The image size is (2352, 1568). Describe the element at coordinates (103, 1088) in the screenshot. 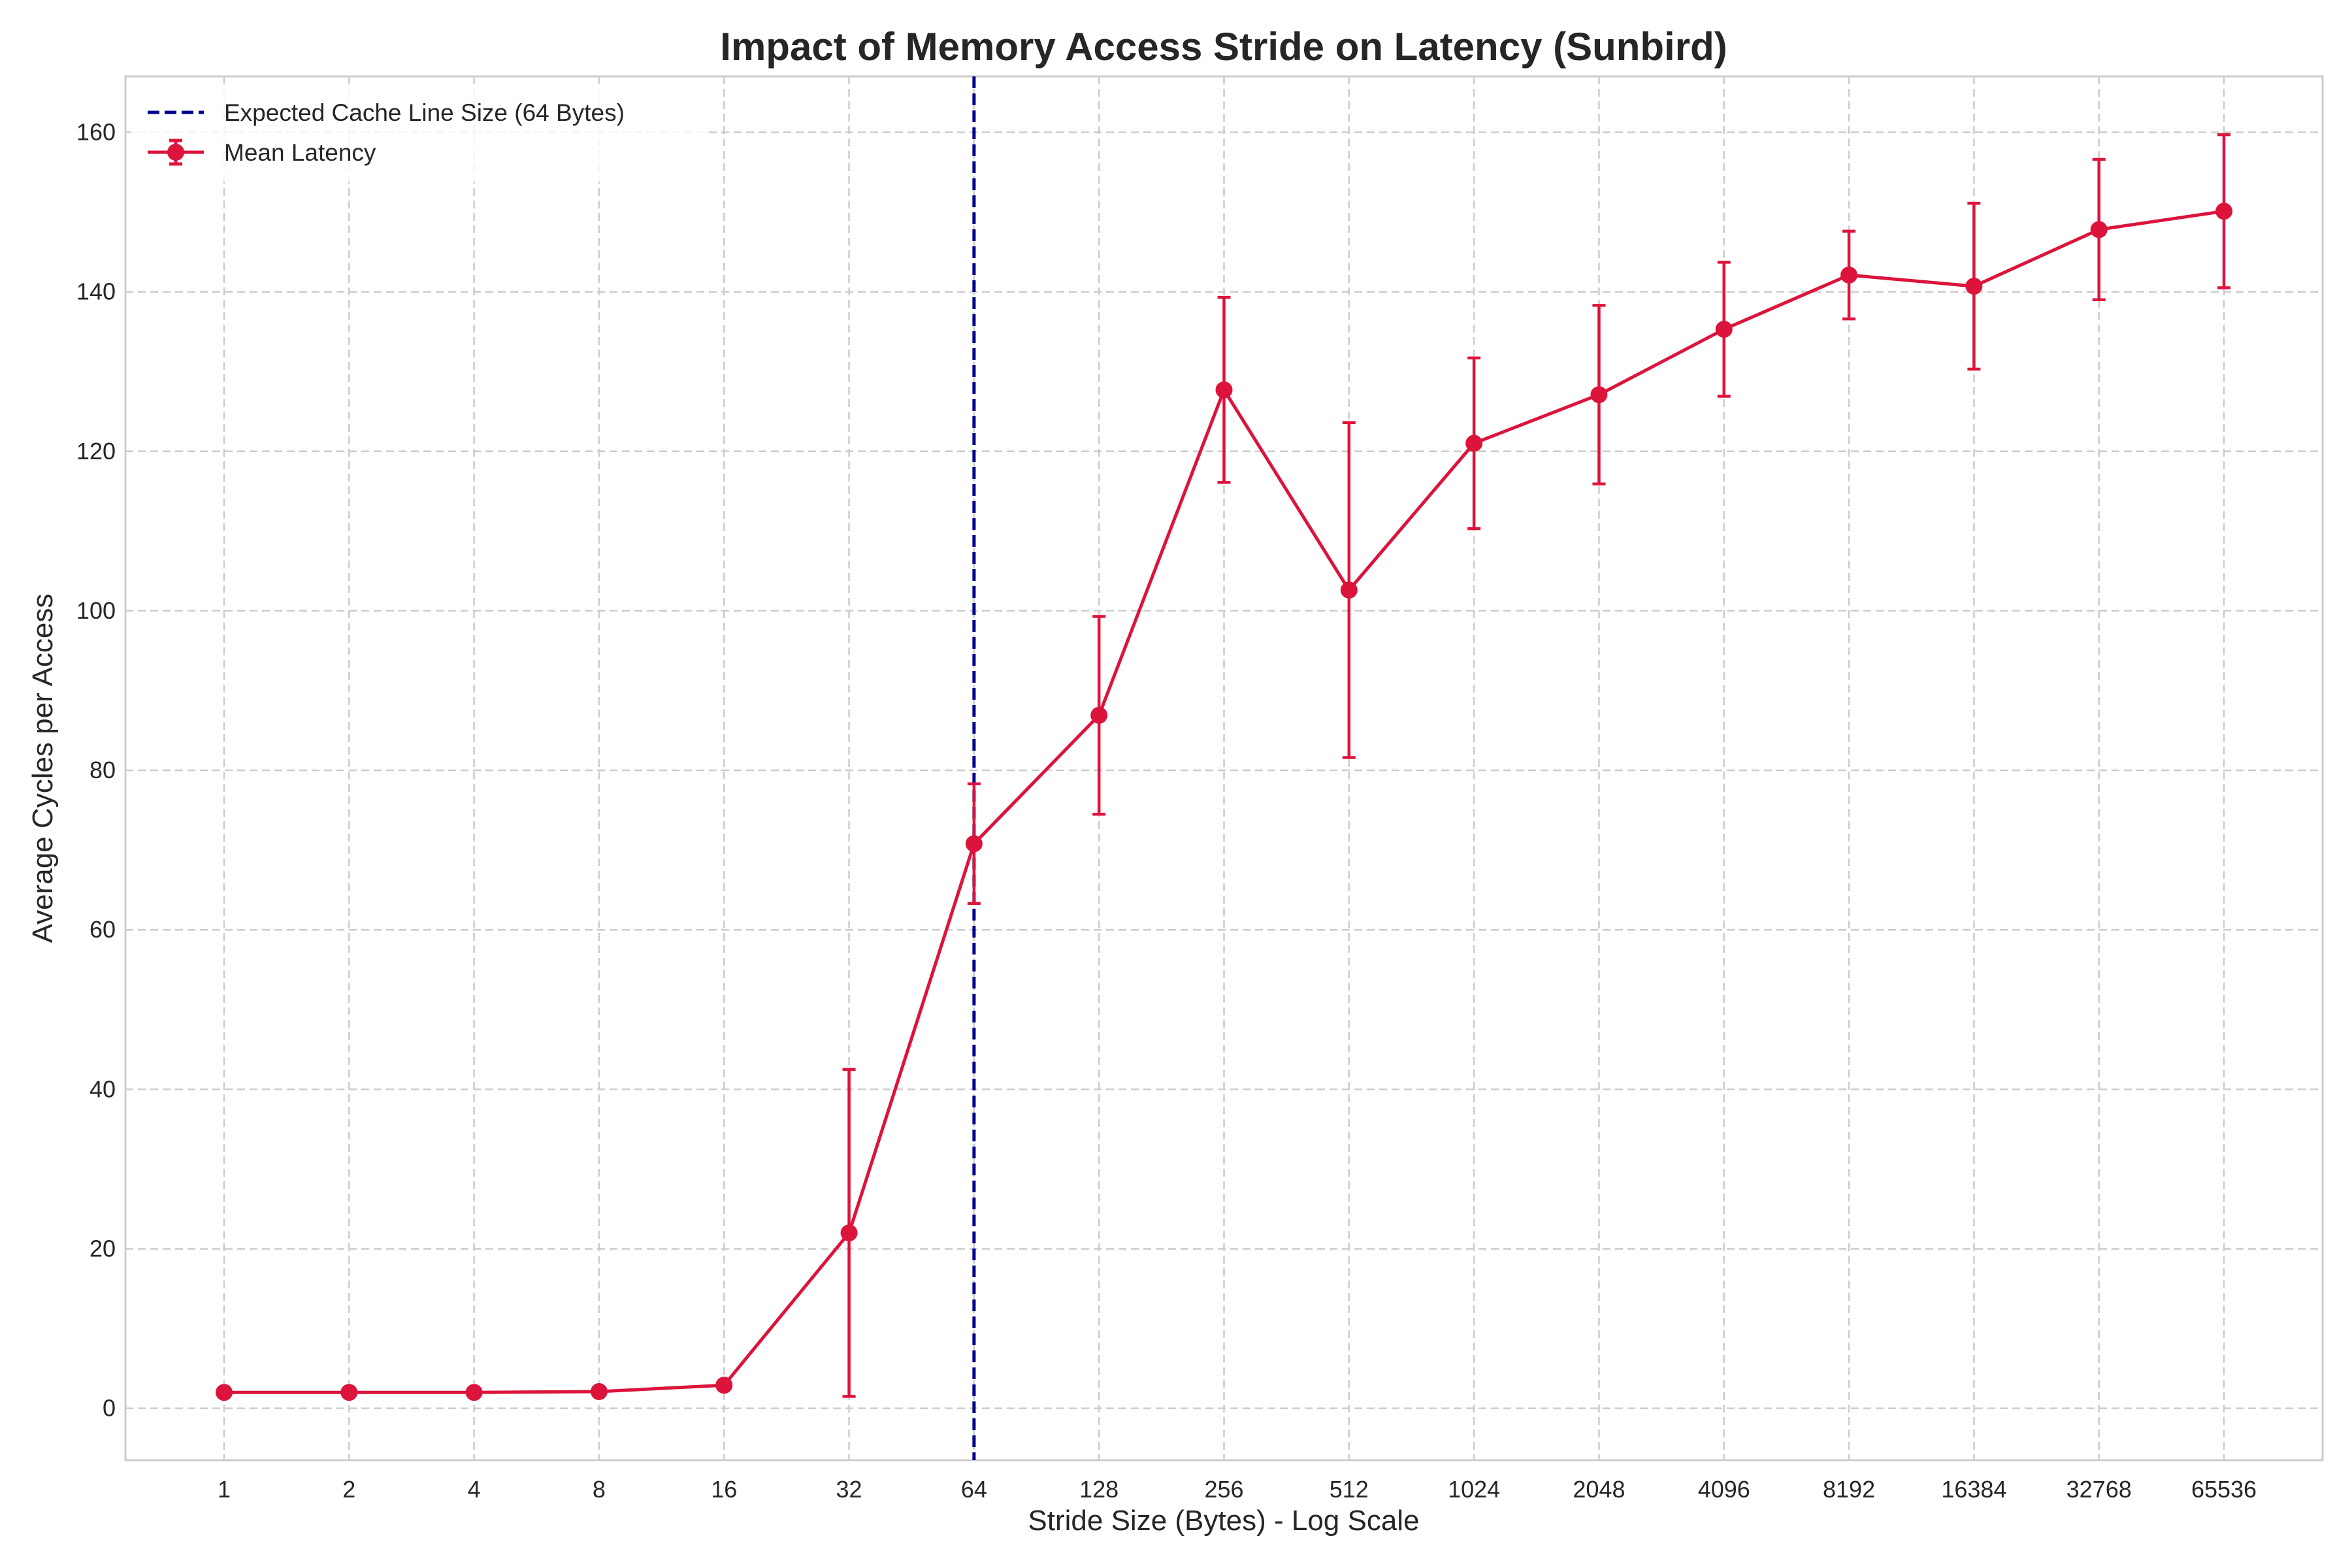

I see `y-tick-label: 40` at that location.